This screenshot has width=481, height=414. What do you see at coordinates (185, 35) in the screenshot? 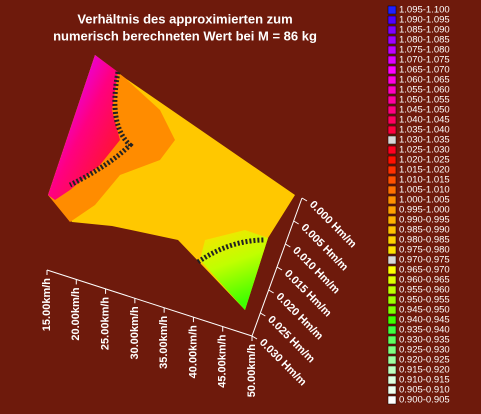
I see `chart-title: numerisch berechneten Wert bei M = 86 kg` at bounding box center [185, 35].